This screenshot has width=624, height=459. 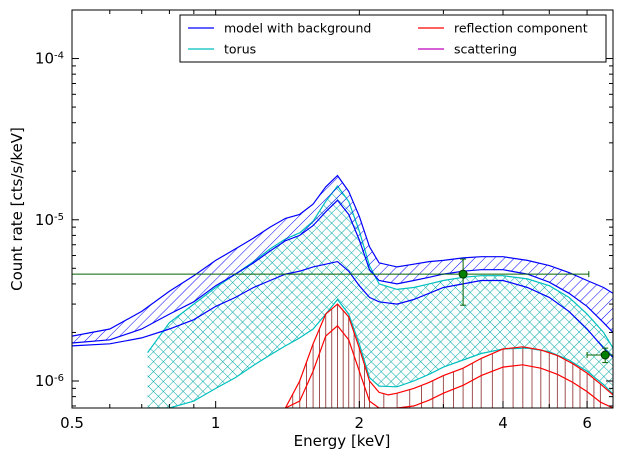 I want to click on x-tick-label: 4, so click(x=503, y=423).